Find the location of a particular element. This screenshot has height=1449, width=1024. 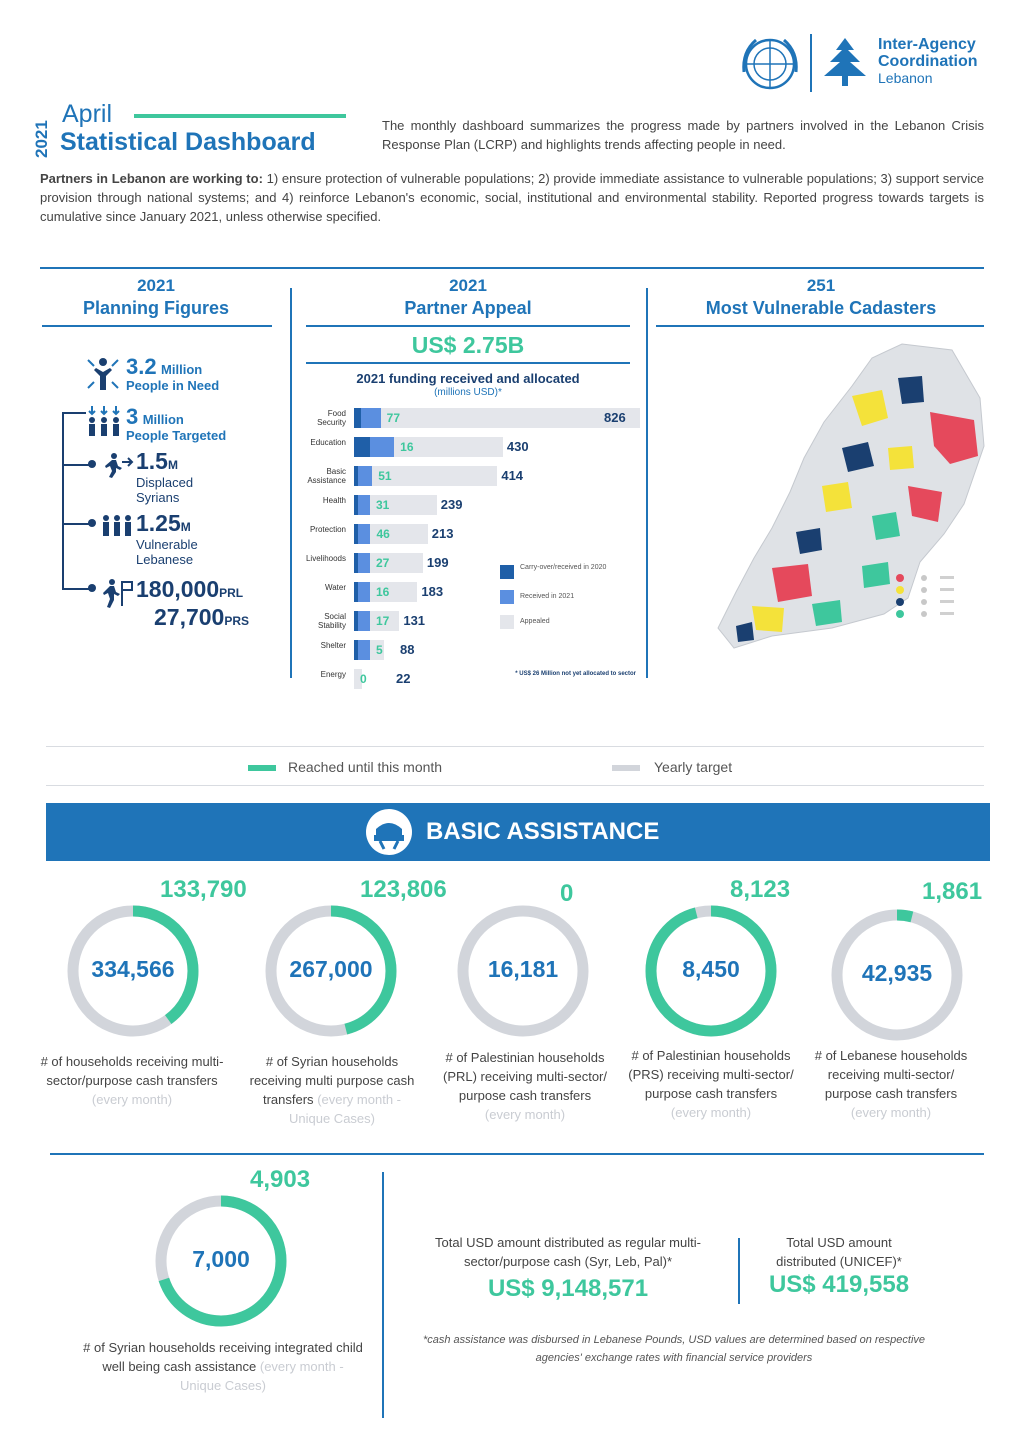

page-title: Statistical Dashboard is located at coordinates (188, 142).